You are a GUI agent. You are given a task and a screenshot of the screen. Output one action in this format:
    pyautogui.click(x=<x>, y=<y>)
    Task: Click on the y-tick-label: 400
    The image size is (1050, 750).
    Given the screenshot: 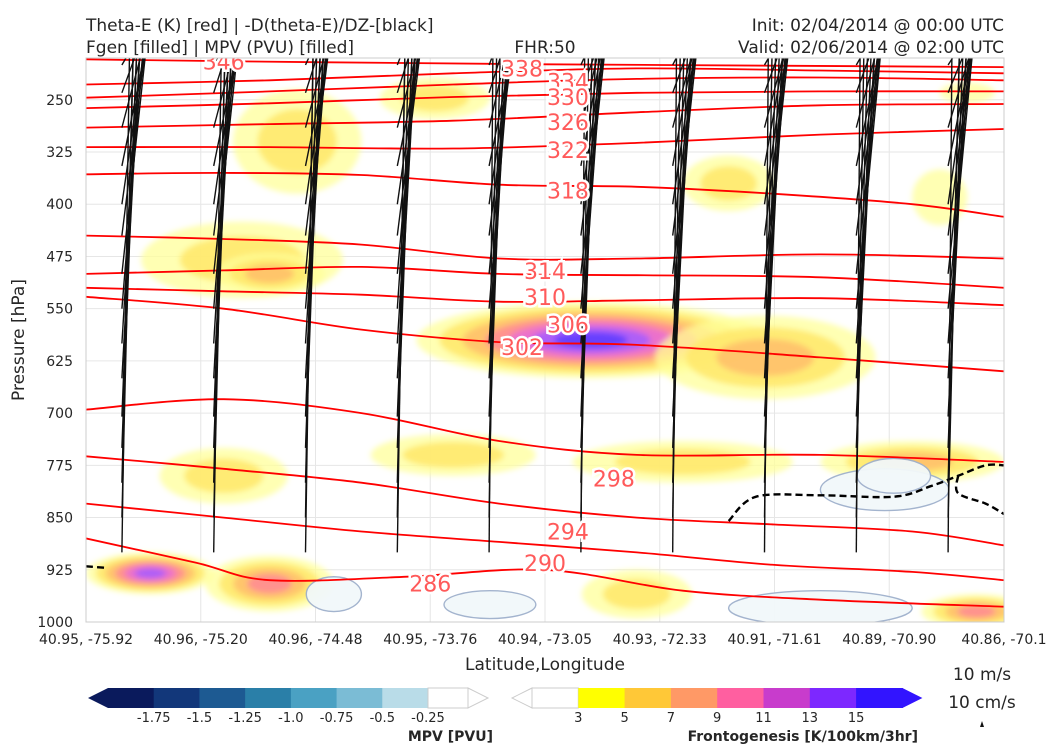 What is the action you would take?
    pyautogui.click(x=59, y=205)
    